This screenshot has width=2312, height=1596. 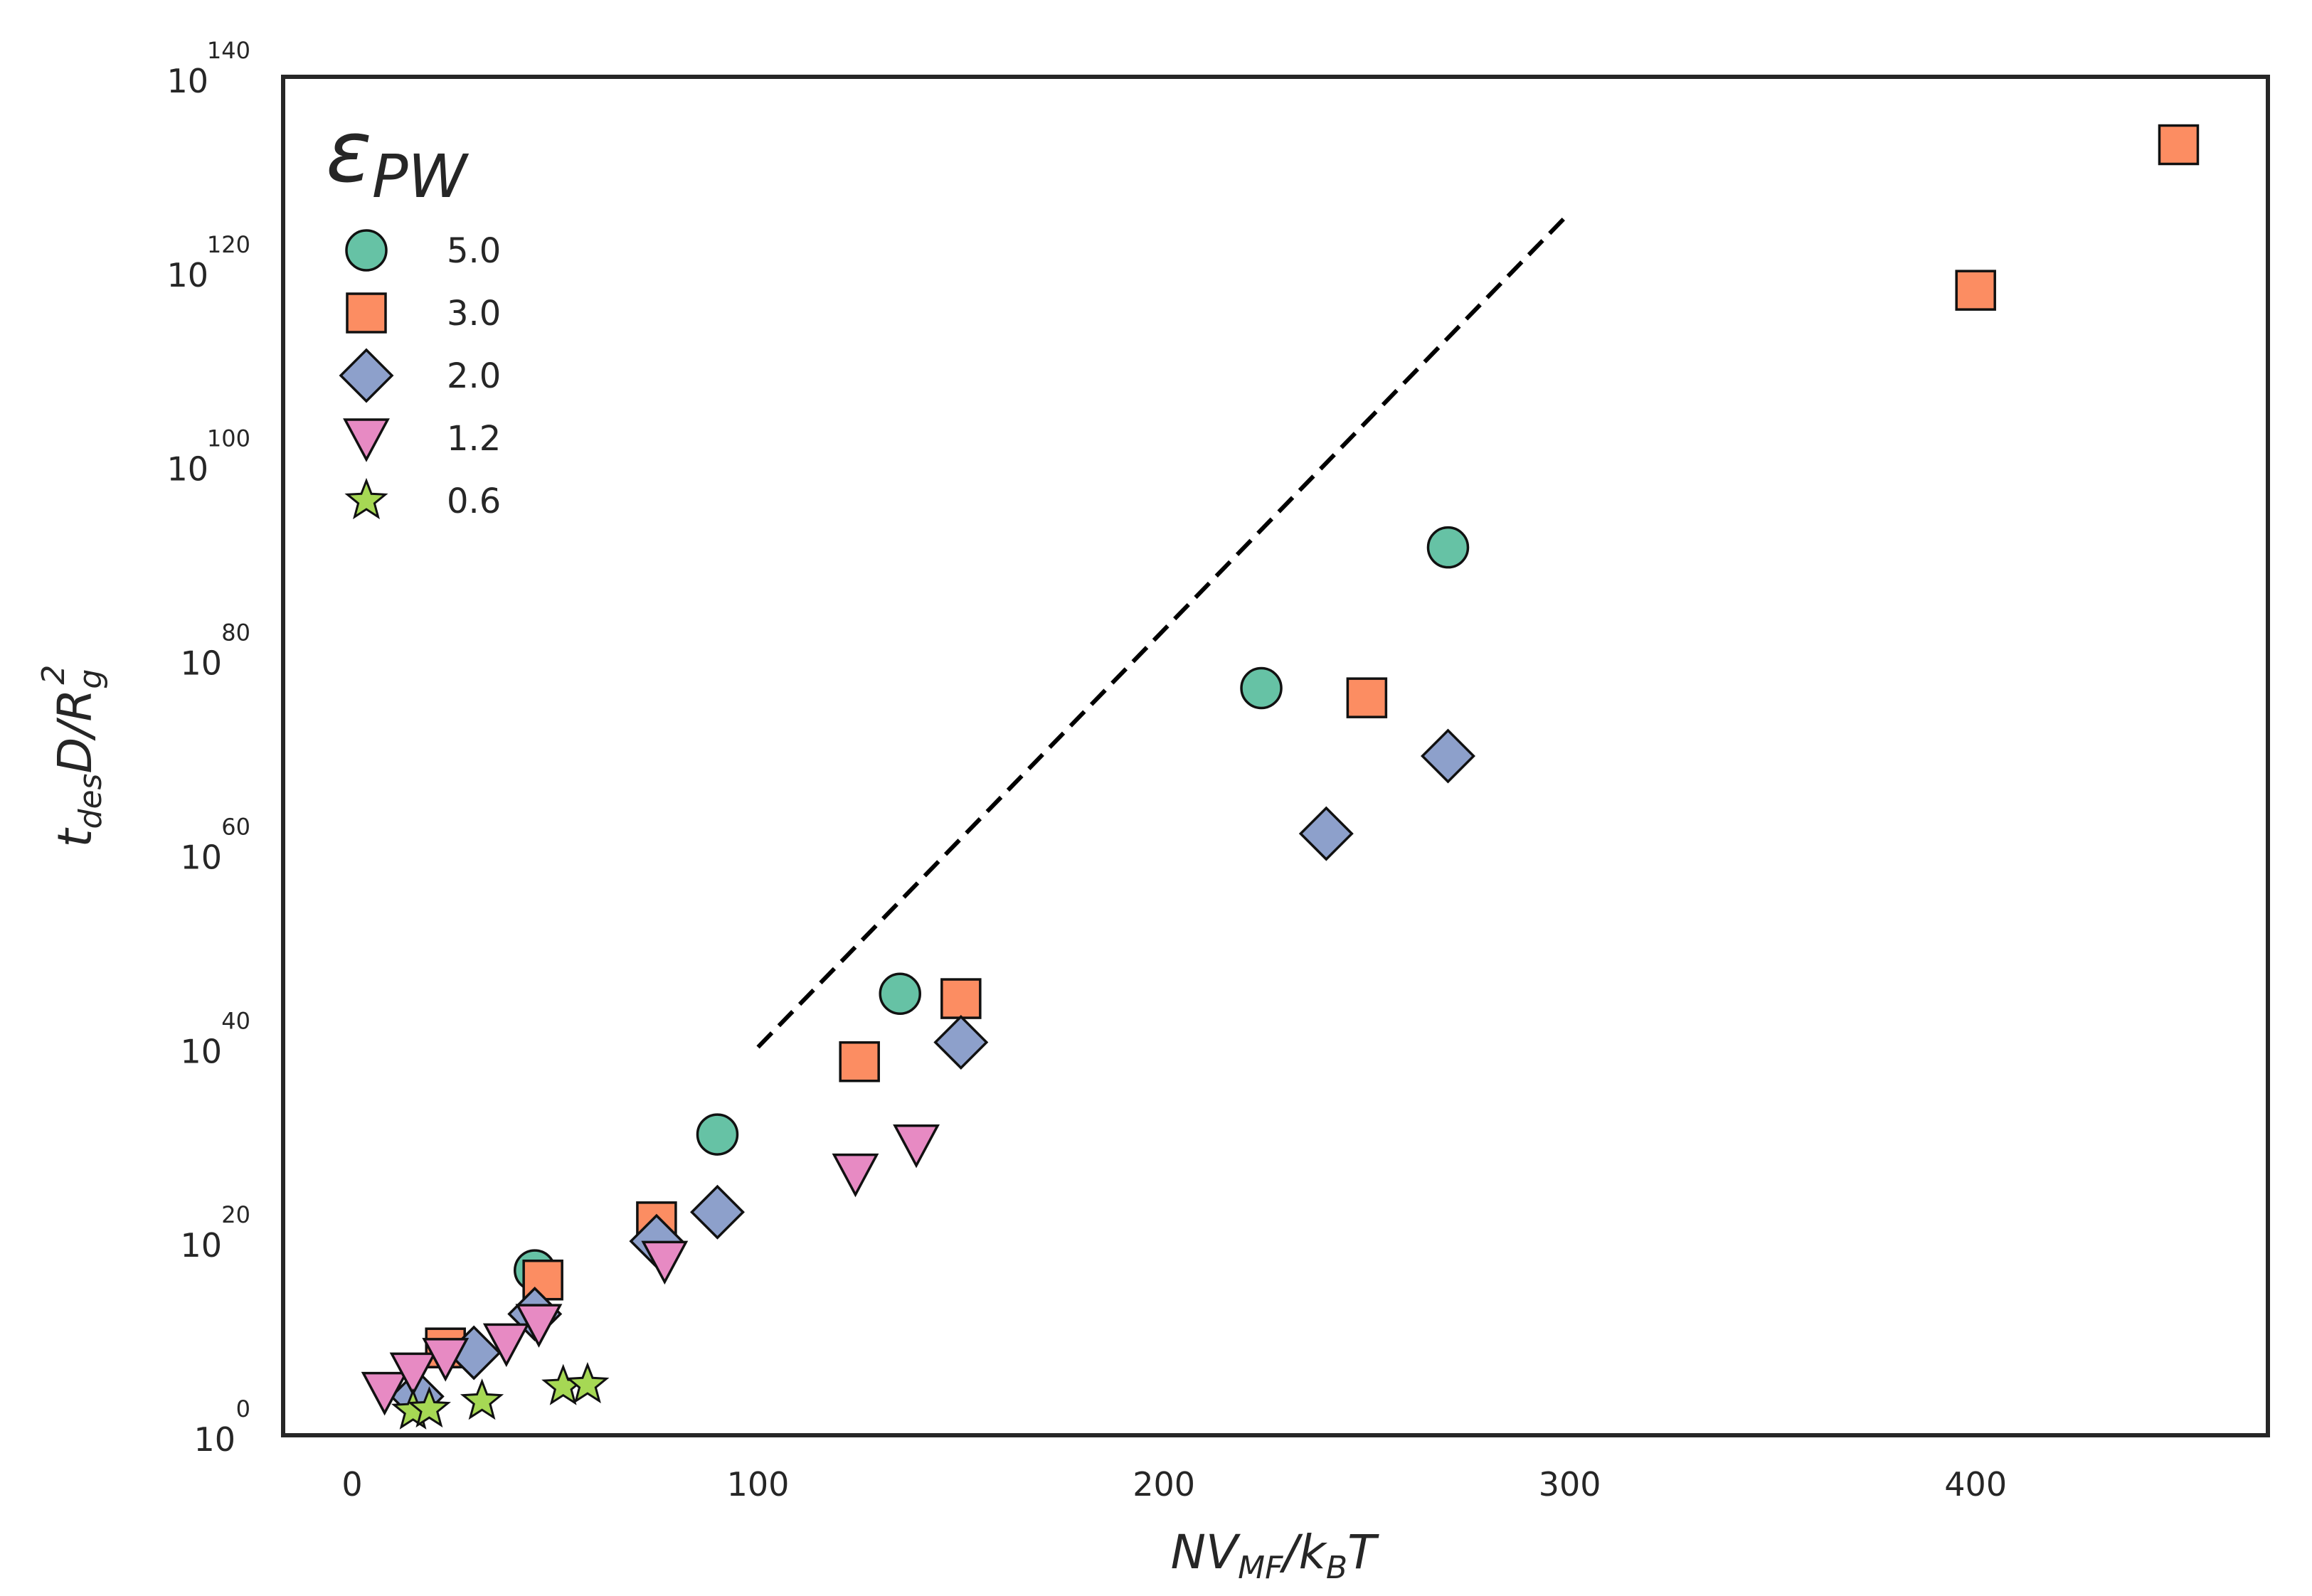 What do you see at coordinates (758, 1485) in the screenshot?
I see `x-tick-label: 100` at bounding box center [758, 1485].